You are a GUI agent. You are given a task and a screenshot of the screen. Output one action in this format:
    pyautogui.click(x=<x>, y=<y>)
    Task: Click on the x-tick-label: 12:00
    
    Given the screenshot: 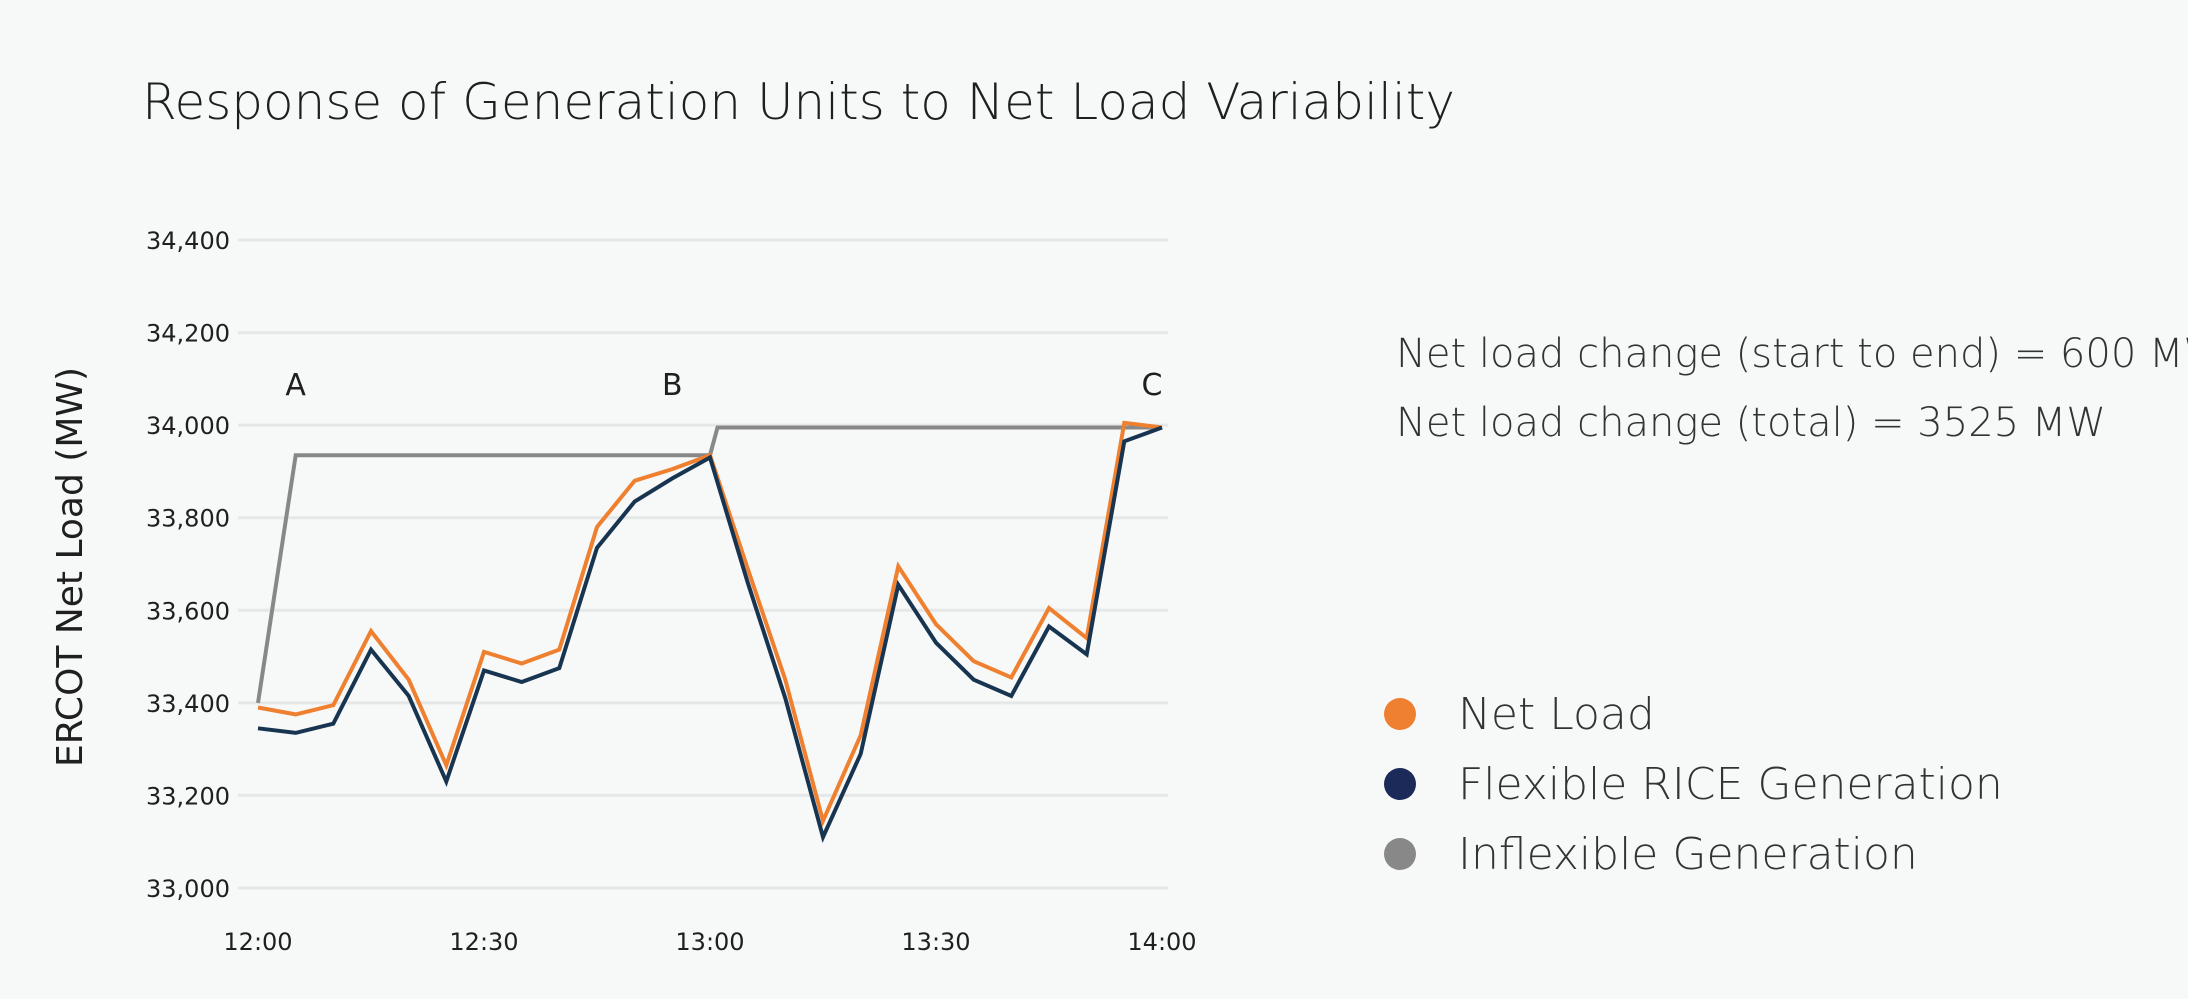 What is the action you would take?
    pyautogui.click(x=257, y=942)
    